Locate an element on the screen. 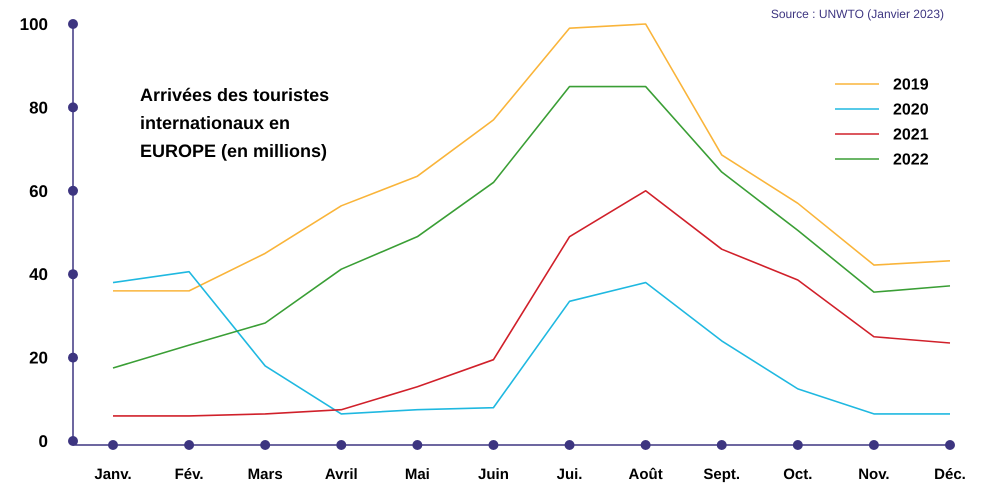 The height and width of the screenshot is (484, 984). source-note: Source : UNWTO (Janvier 2023) is located at coordinates (857, 14).